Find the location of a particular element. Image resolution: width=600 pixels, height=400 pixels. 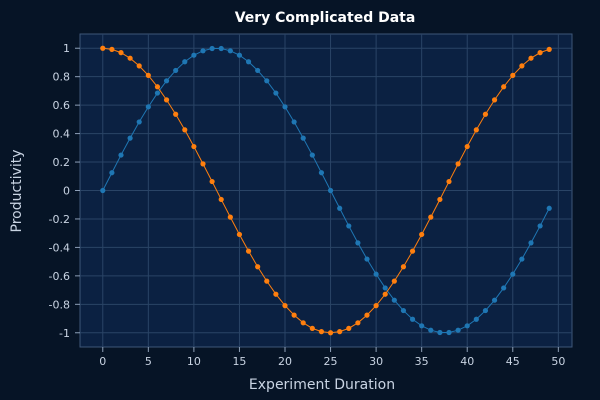

x-tick-label: 5 is located at coordinates (148, 361).